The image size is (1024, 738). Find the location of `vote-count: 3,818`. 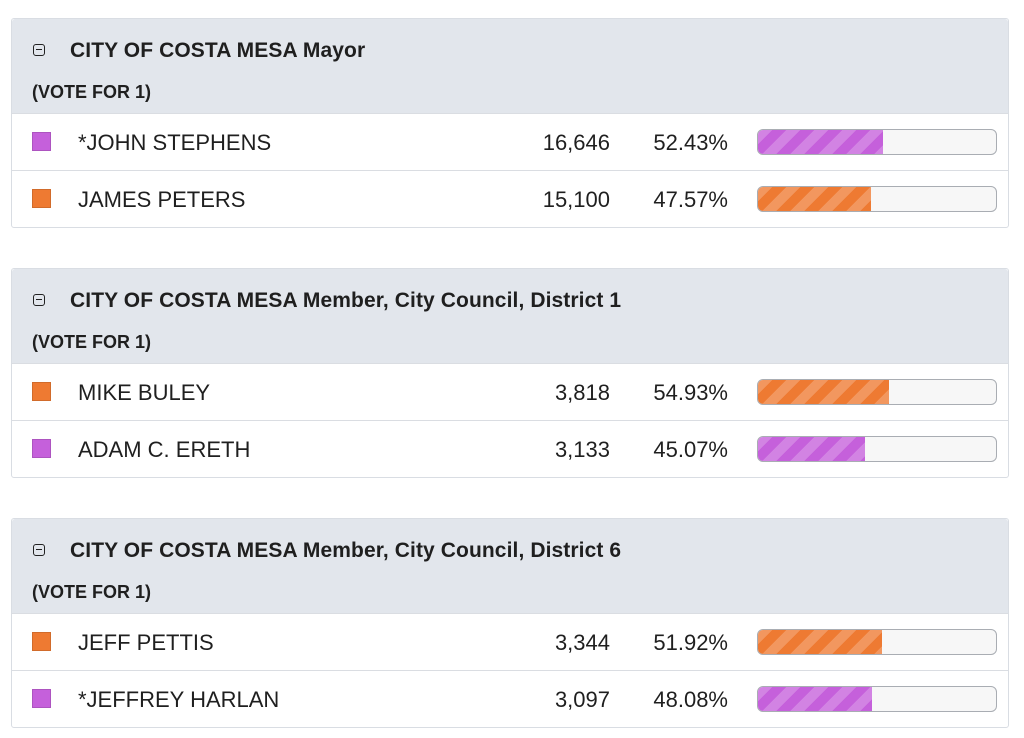

vote-count: 3,818 is located at coordinates (582, 392).